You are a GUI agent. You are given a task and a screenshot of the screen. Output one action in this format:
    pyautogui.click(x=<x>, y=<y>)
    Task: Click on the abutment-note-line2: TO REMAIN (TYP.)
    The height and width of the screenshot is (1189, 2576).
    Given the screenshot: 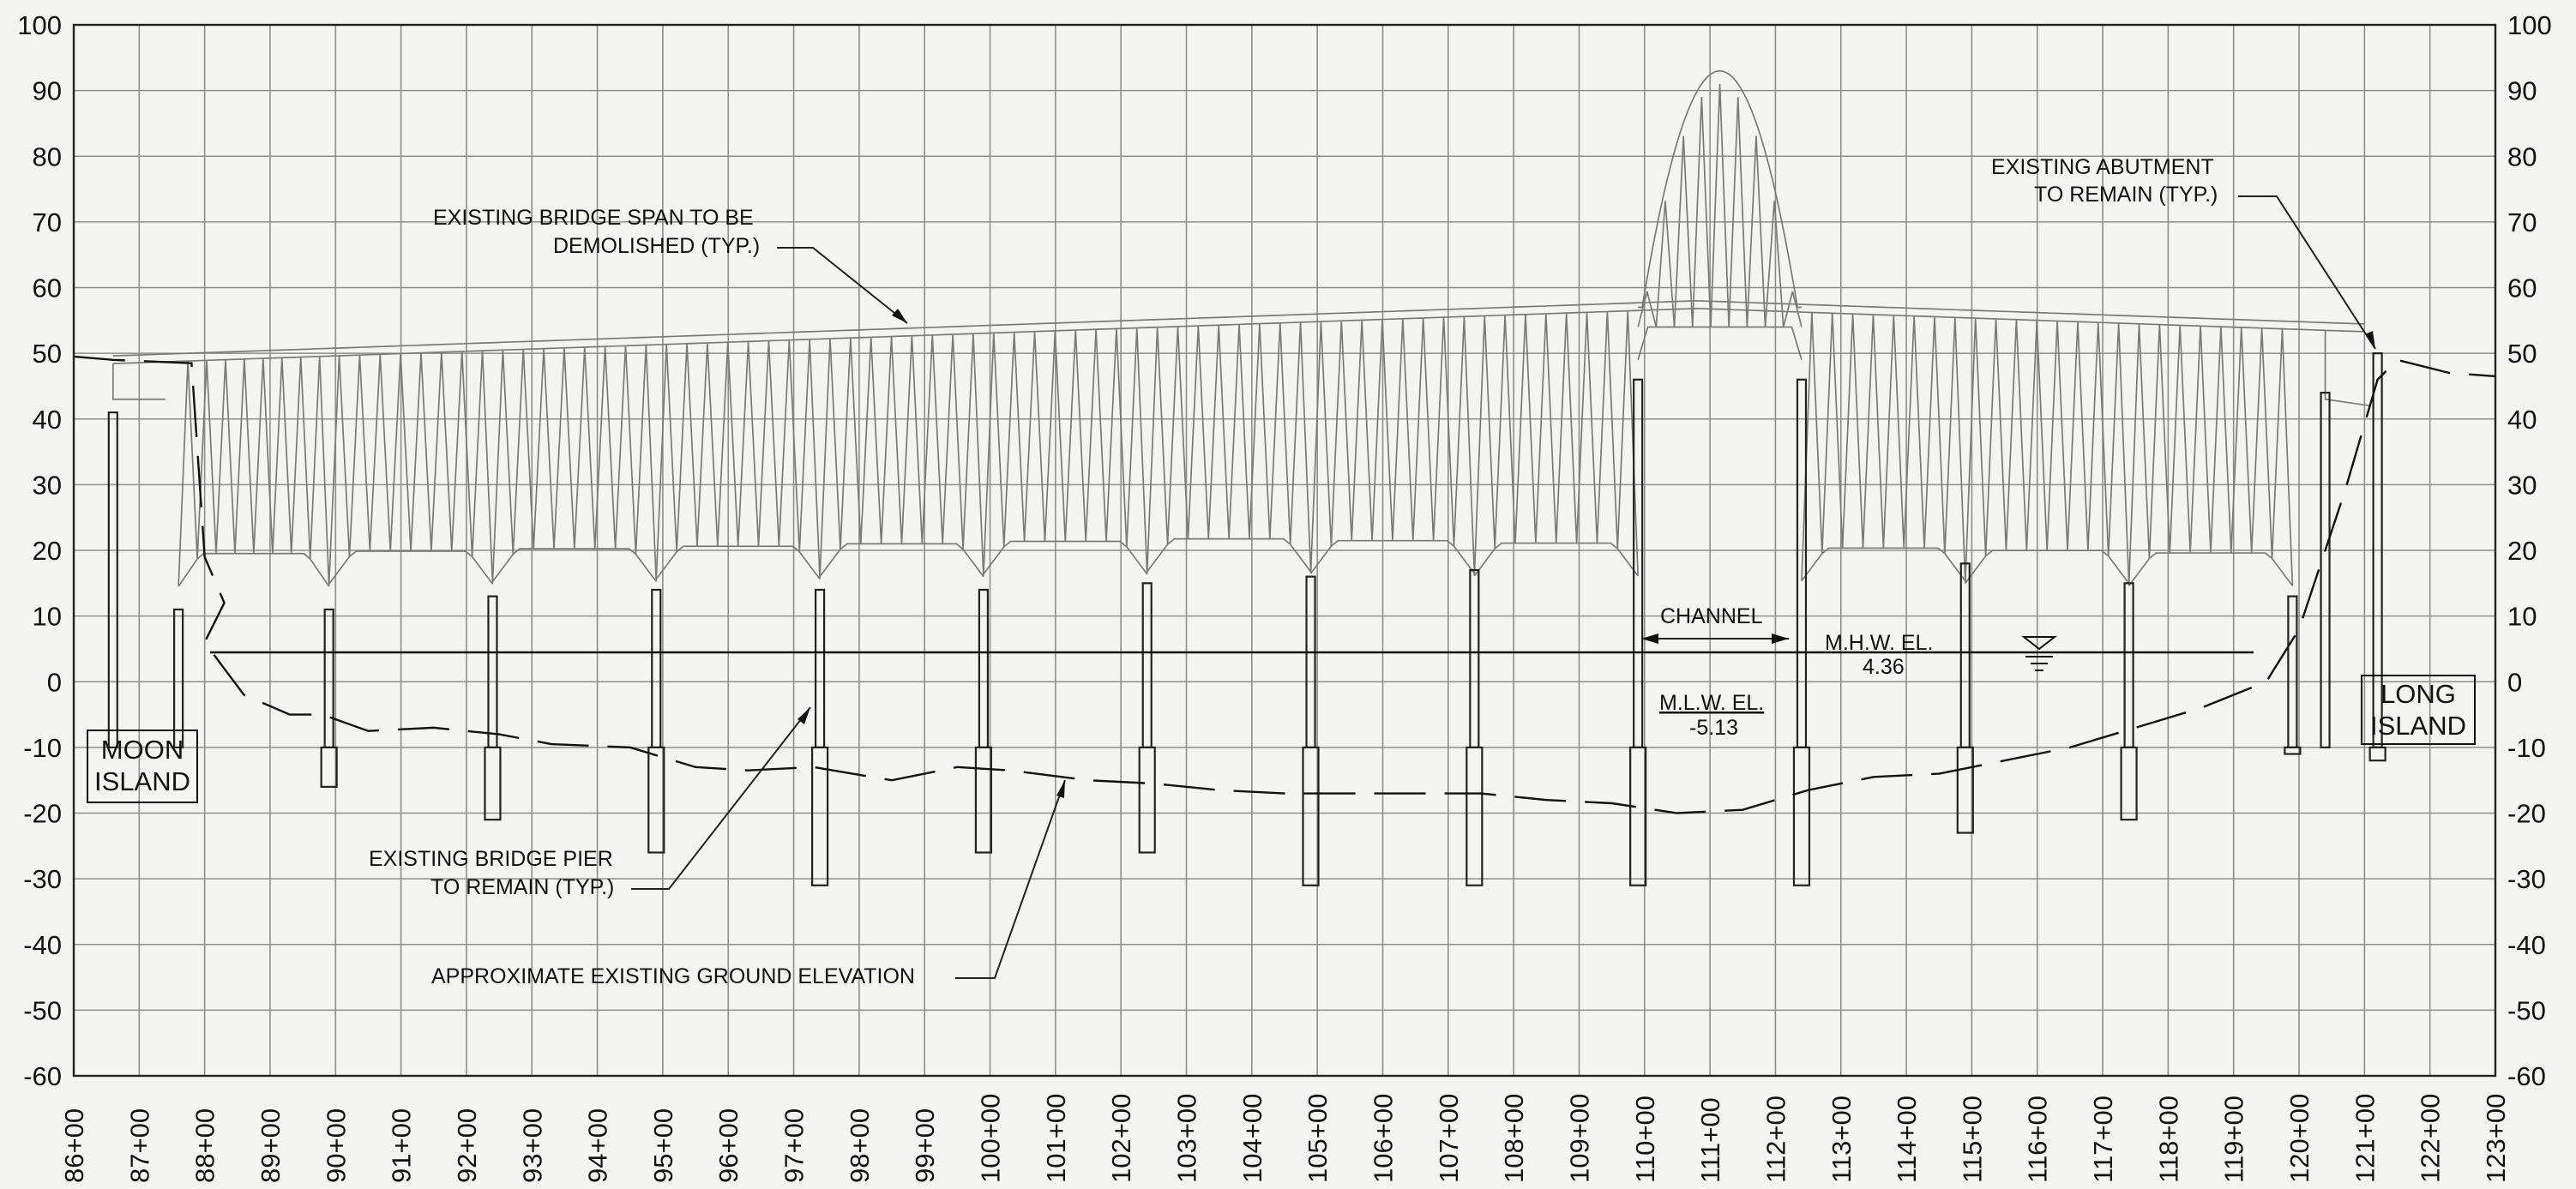 What is the action you would take?
    pyautogui.click(x=2126, y=195)
    